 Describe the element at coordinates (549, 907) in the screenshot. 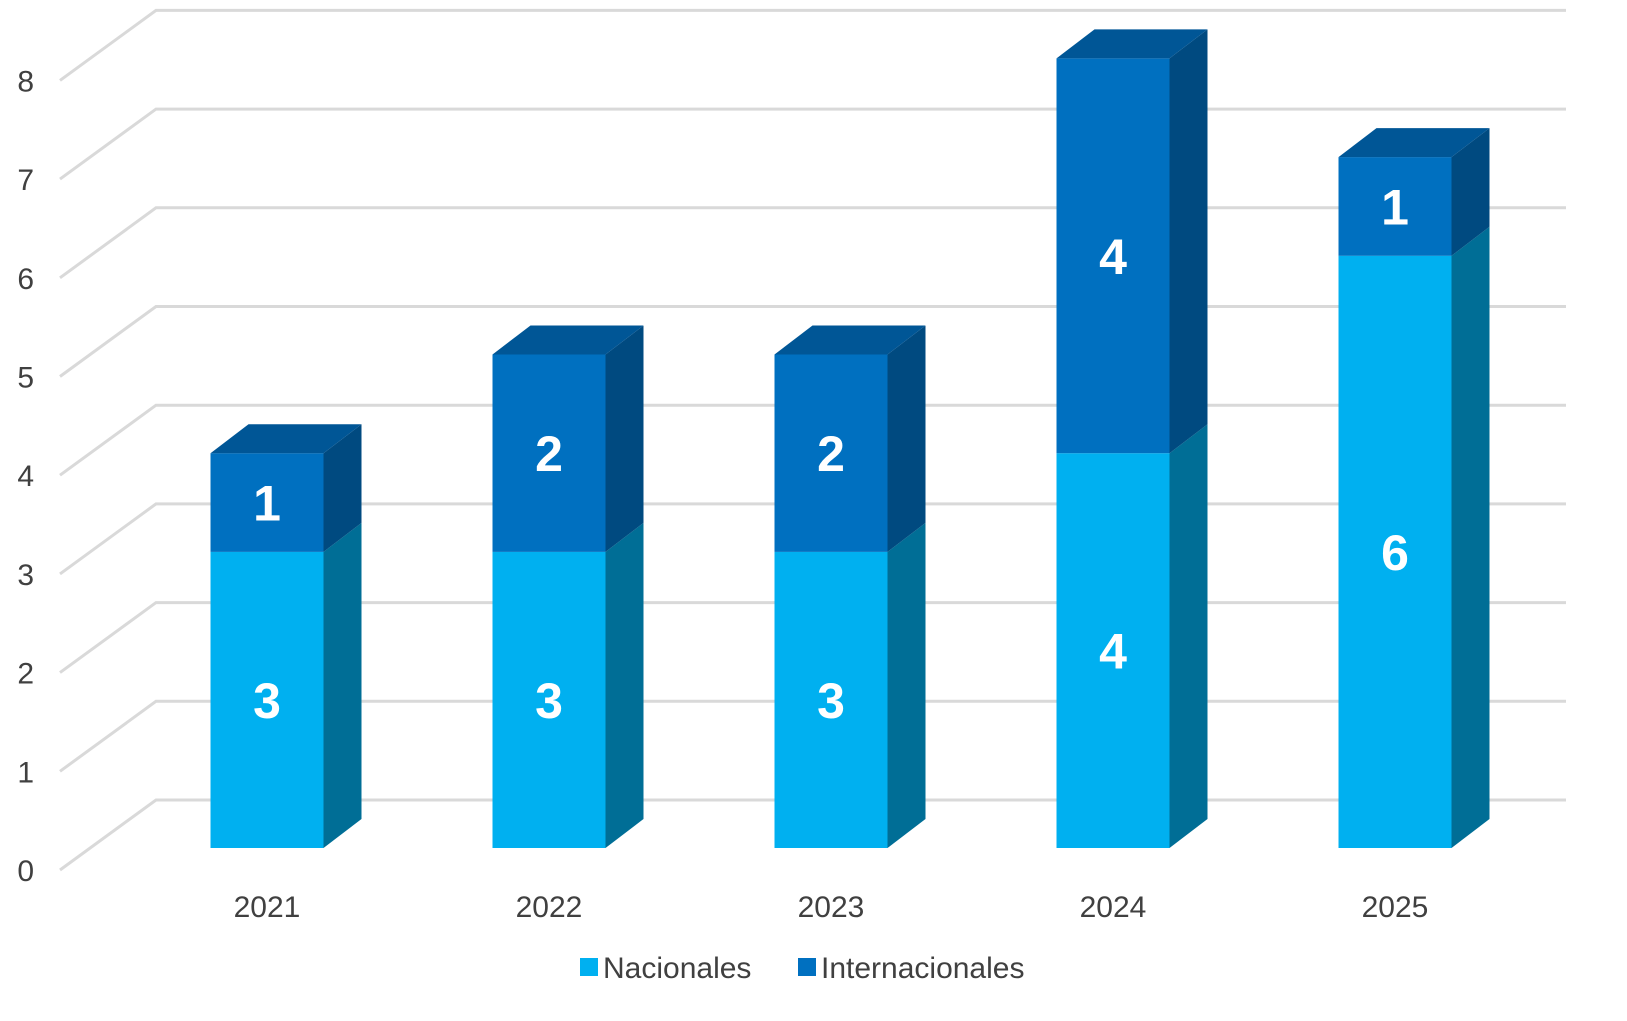

I see `x-tick-label: 2022` at that location.